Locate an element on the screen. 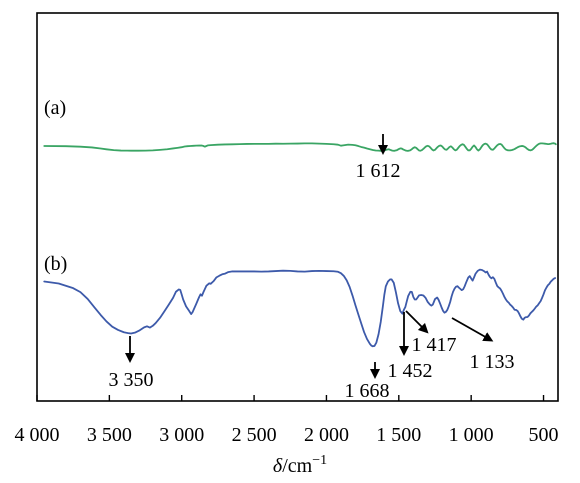 The width and height of the screenshot is (580, 483). series-b-line is located at coordinates (300, 308).